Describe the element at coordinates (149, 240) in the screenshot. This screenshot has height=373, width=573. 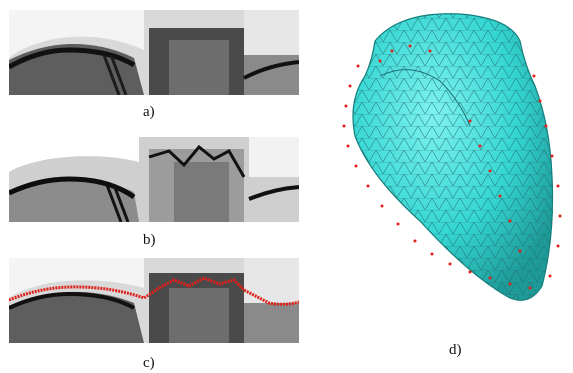
I see `caption-b: b)` at that location.